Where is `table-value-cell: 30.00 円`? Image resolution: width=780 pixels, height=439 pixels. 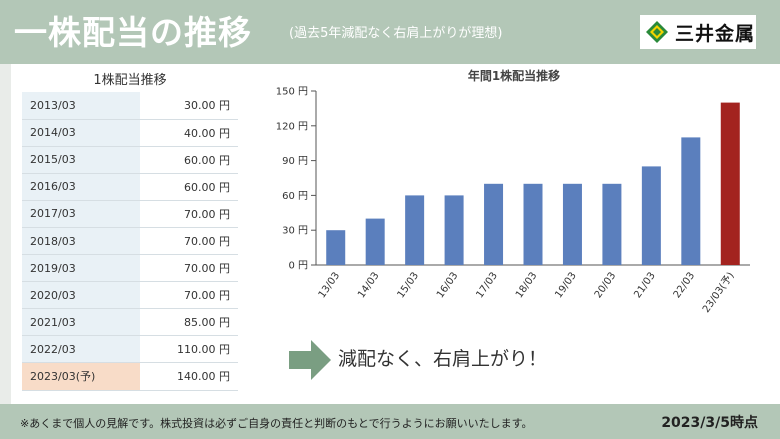 table-value-cell: 30.00 円 is located at coordinates (189, 106).